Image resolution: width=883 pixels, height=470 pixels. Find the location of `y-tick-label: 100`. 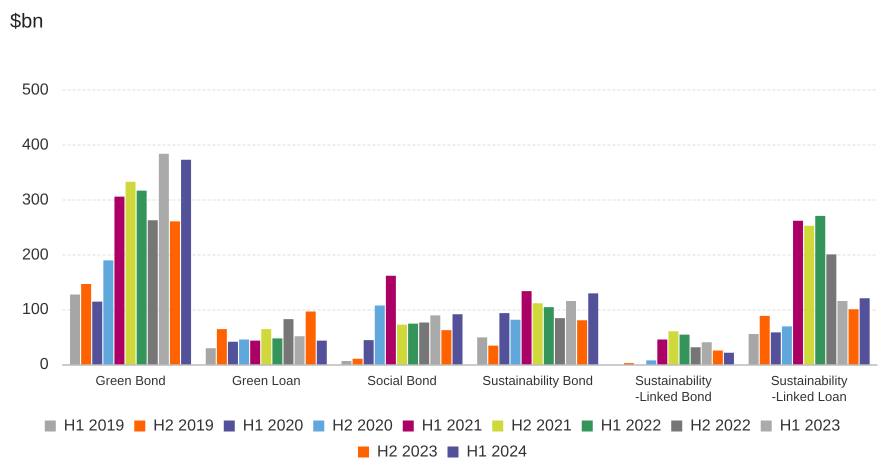

y-tick-label: 100 is located at coordinates (35, 309).